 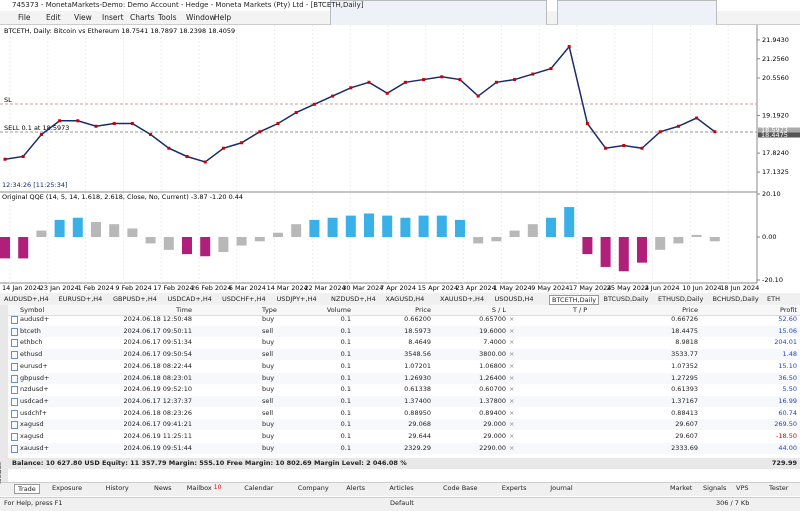 I want to click on sl-label: SL, so click(x=8, y=100).